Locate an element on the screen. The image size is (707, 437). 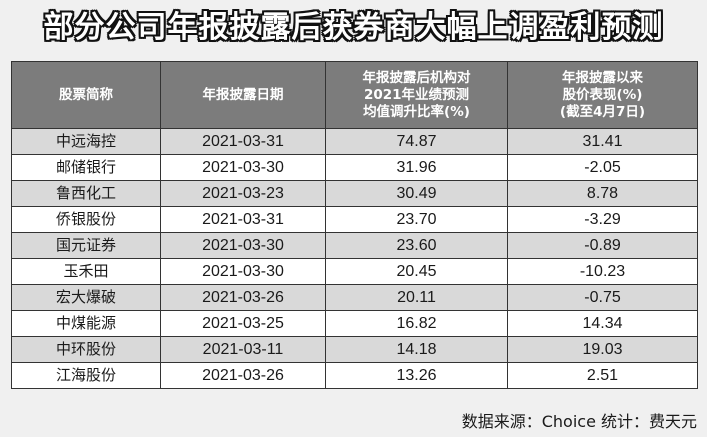
forecast-raise-cell: 13.26 is located at coordinates (416, 375).